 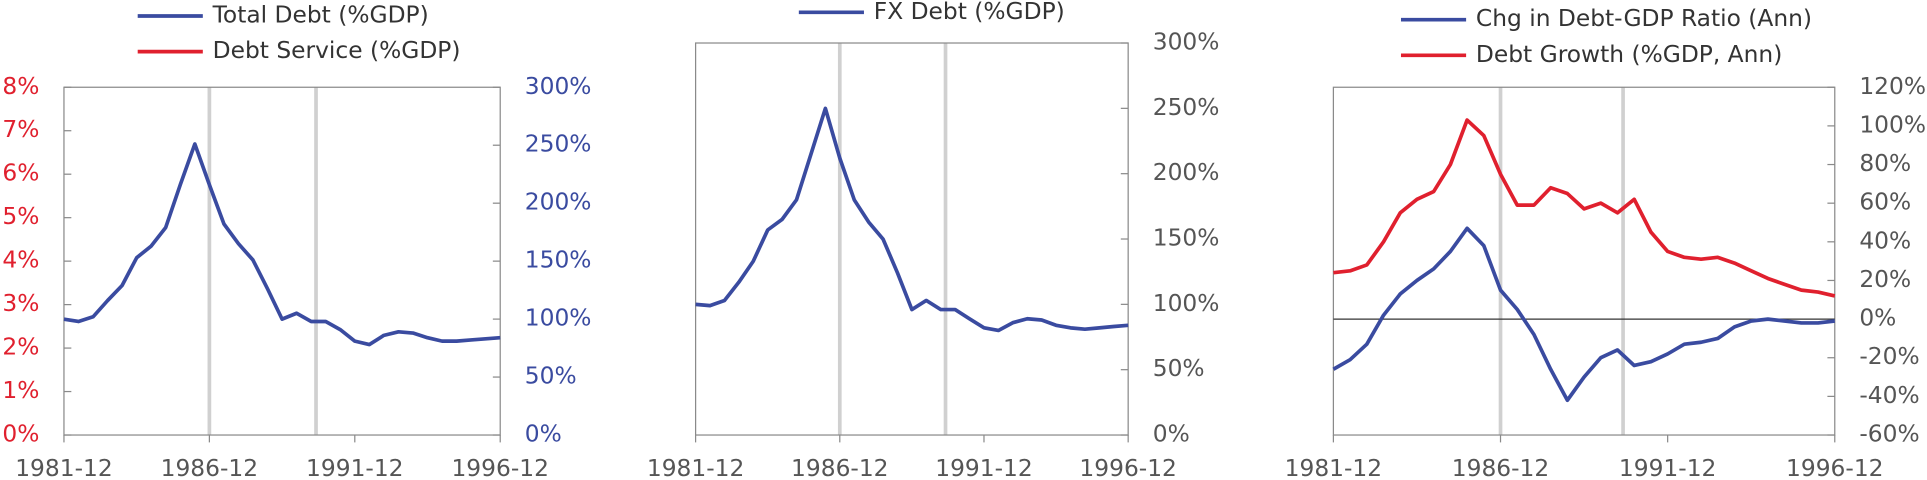 What do you see at coordinates (20, 303) in the screenshot?
I see `y-tick-label: 3%` at bounding box center [20, 303].